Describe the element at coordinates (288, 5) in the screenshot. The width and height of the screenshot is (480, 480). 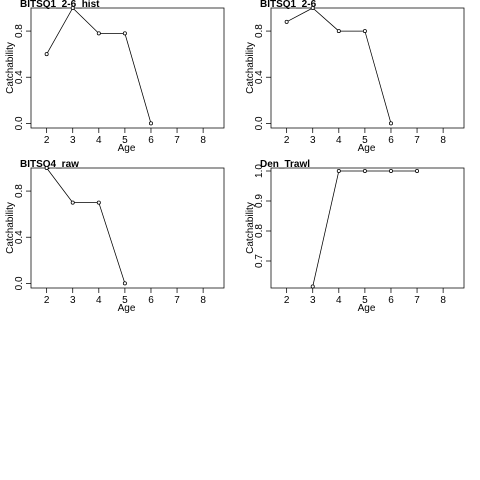
I see `chart-title: BITSQ1_2-6` at that location.